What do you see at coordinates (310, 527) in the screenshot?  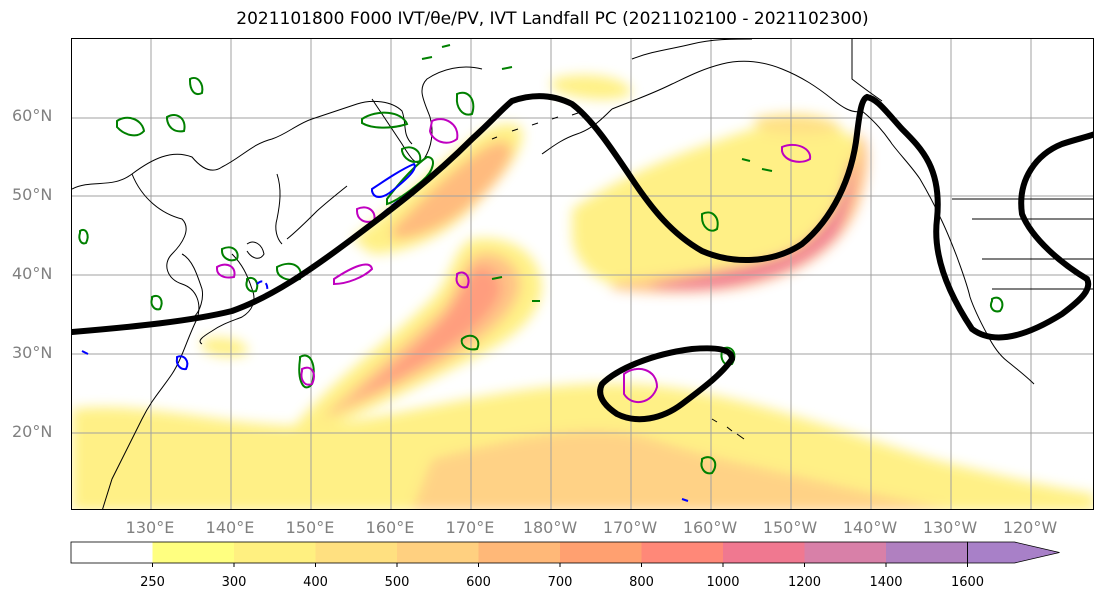 I see `lon-label-150e: 150°E` at bounding box center [310, 527].